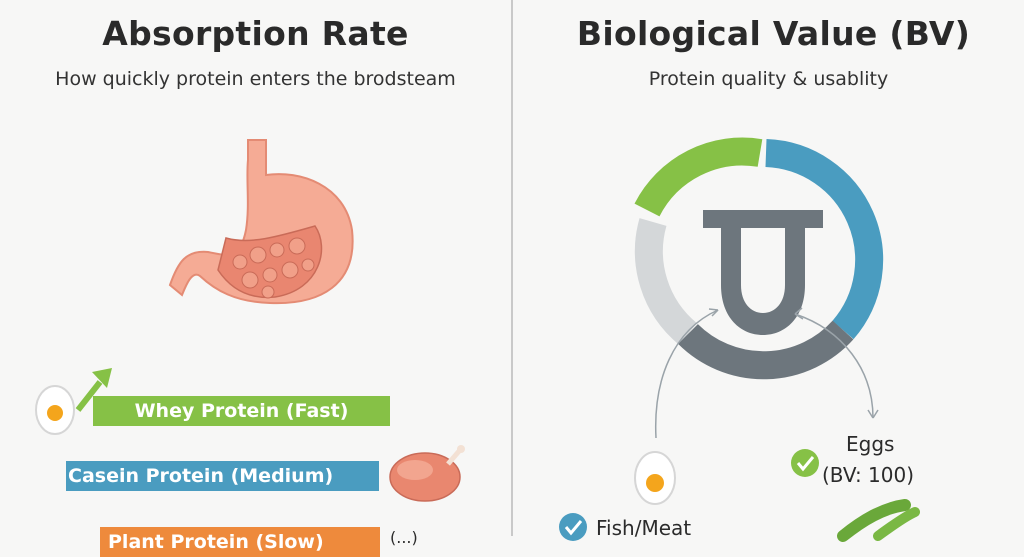 The image size is (1024, 557). Describe the element at coordinates (427, 473) in the screenshot. I see `chicken-icon` at that location.